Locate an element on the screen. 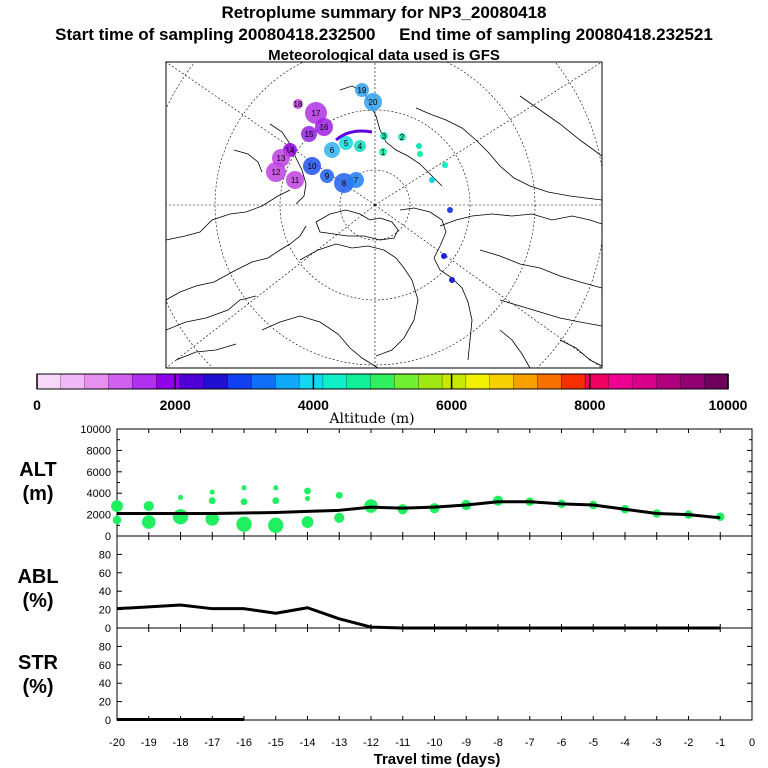 The width and height of the screenshot is (768, 768). y-tick-label: 8000 is located at coordinates (99, 451).